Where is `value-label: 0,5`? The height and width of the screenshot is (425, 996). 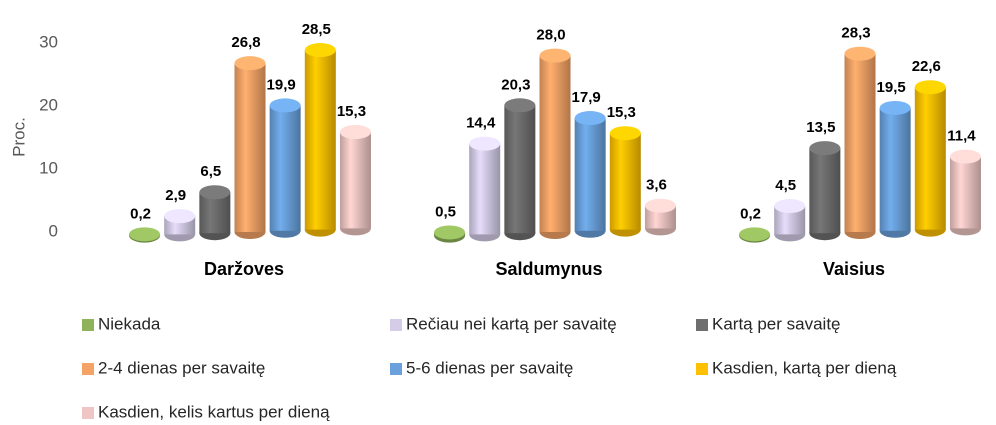
value-label: 0,5 is located at coordinates (445, 211).